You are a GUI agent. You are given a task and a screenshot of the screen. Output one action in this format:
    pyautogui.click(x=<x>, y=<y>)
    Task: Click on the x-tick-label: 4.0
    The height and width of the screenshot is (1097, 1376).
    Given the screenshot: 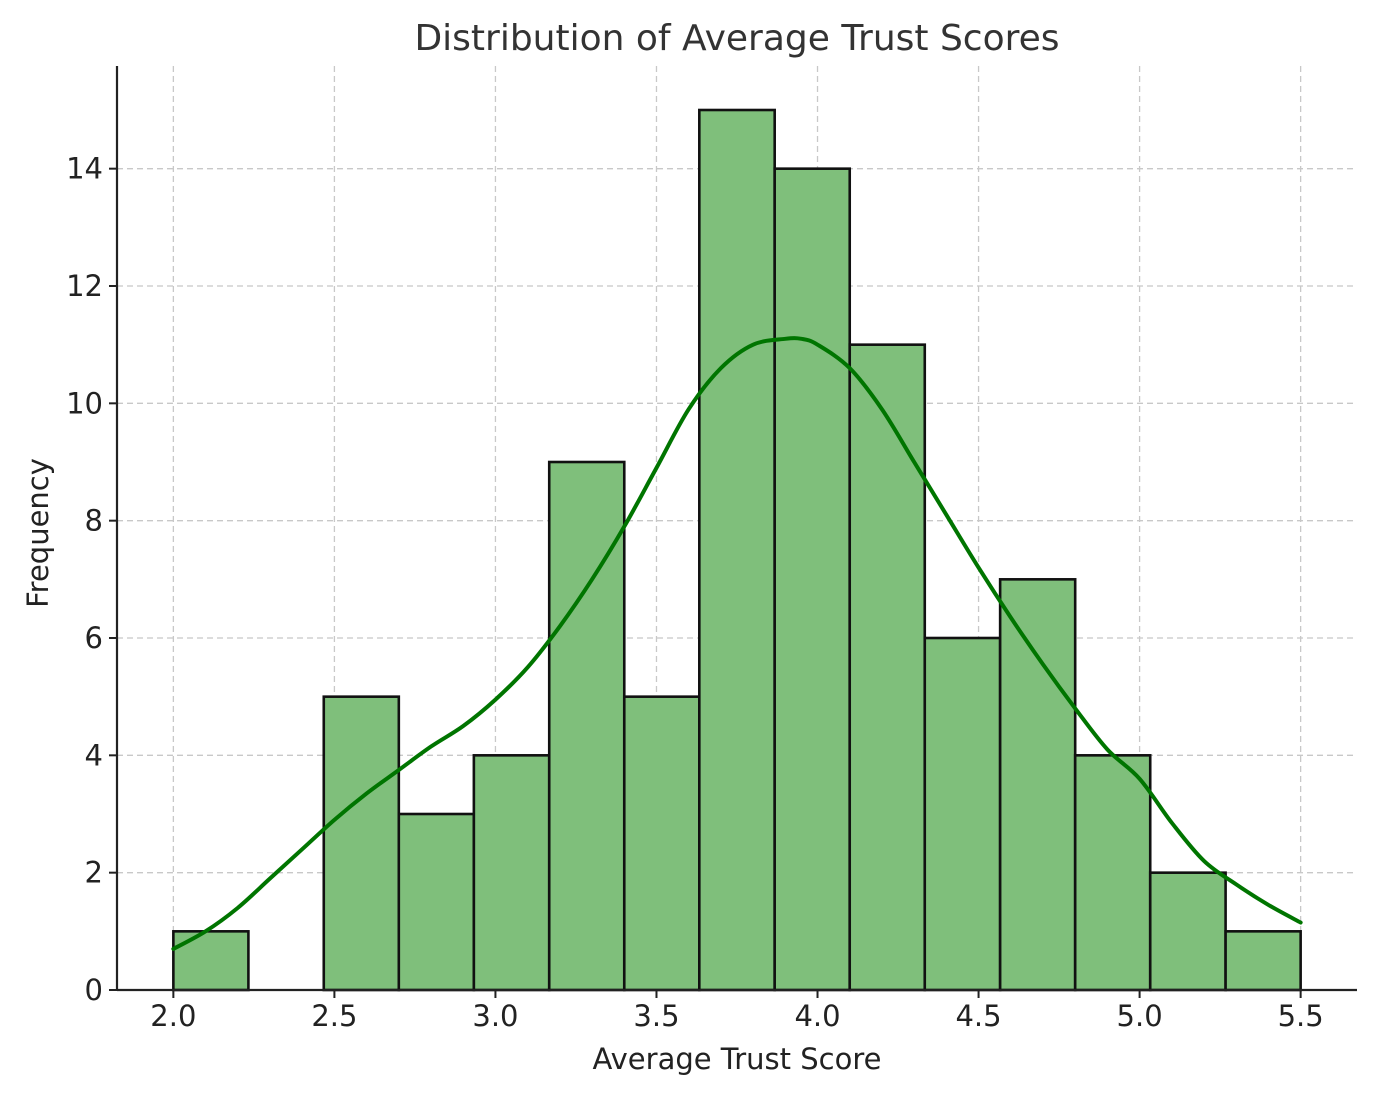 What is the action you would take?
    pyautogui.click(x=817, y=1016)
    